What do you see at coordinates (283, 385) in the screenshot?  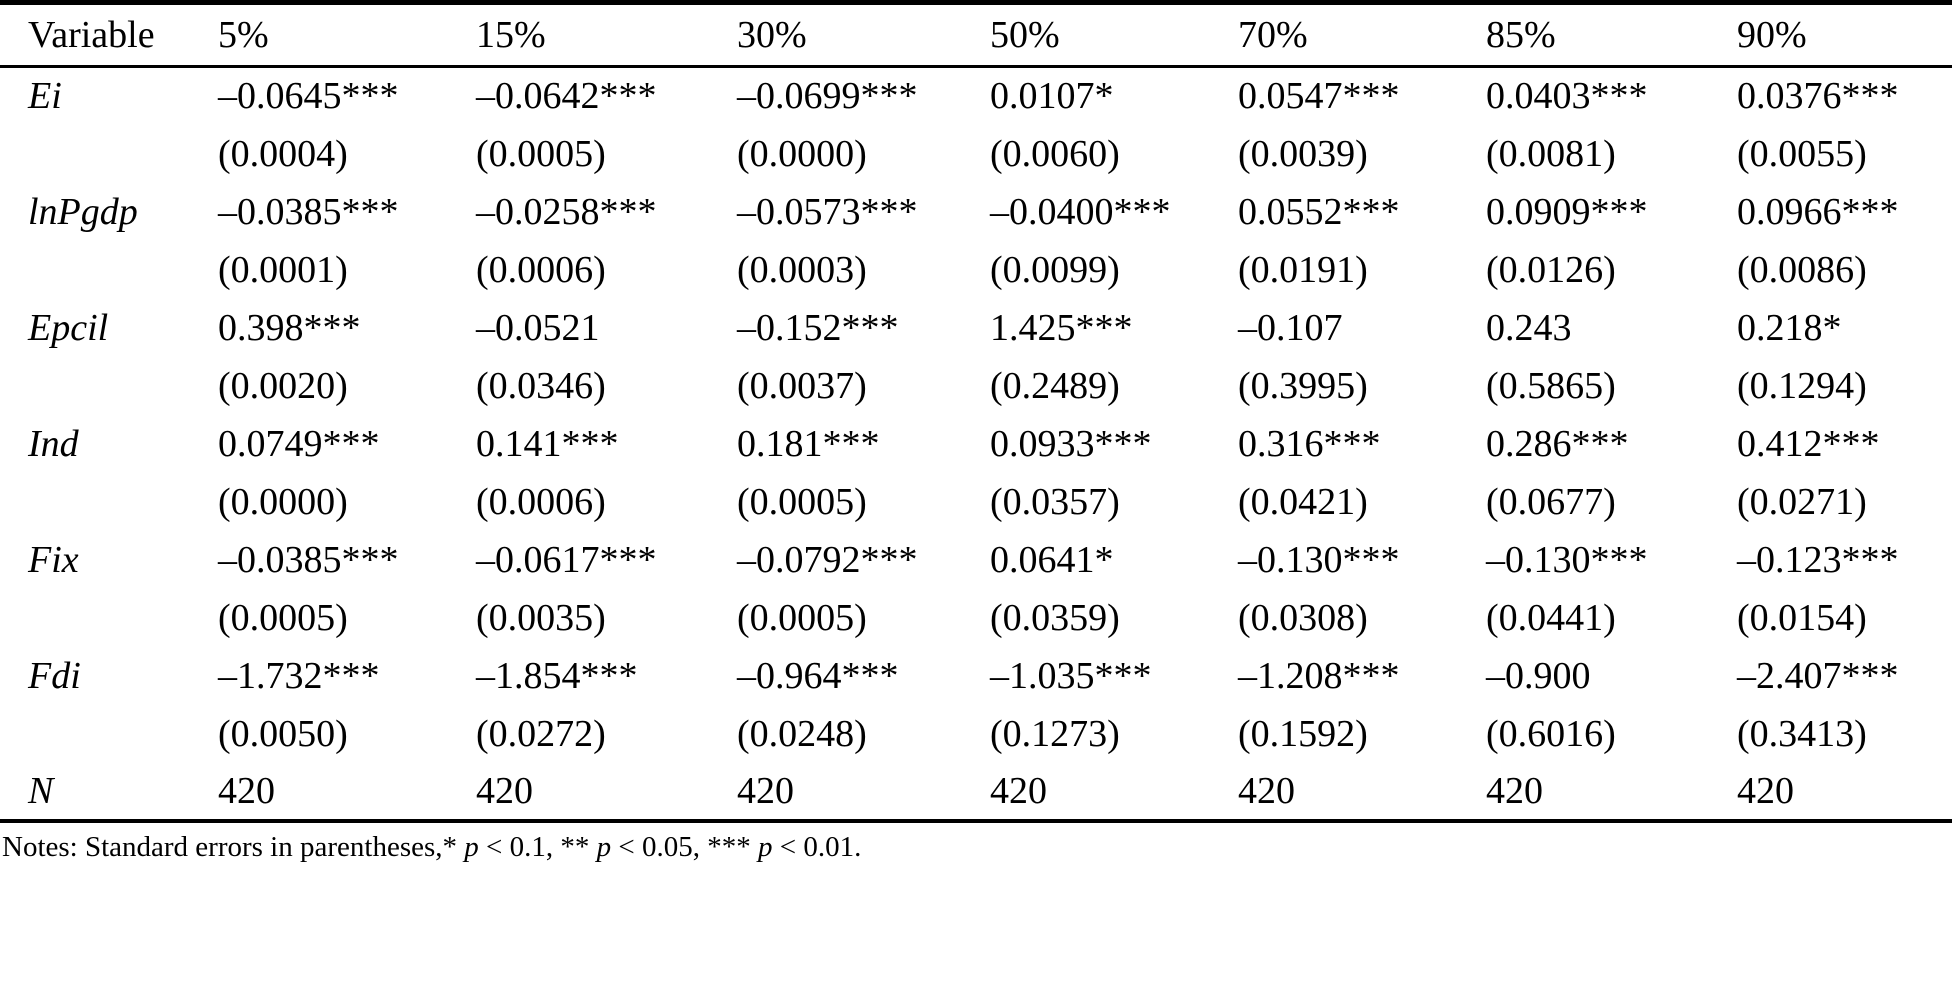 I see `std-error-cell: (0.0020)` at bounding box center [283, 385].